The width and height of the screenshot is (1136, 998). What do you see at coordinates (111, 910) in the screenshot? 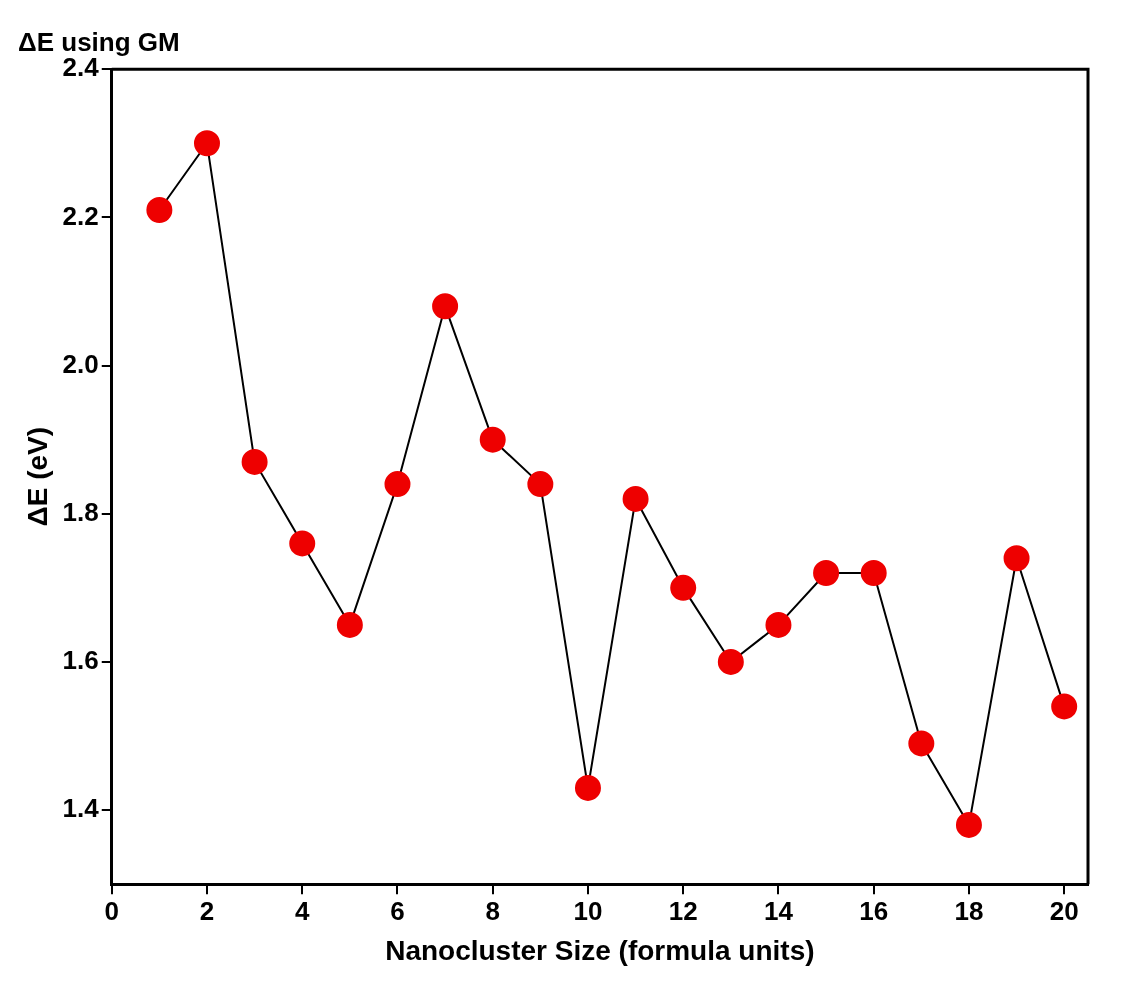
I see `x-tick-label: 0` at bounding box center [111, 910].